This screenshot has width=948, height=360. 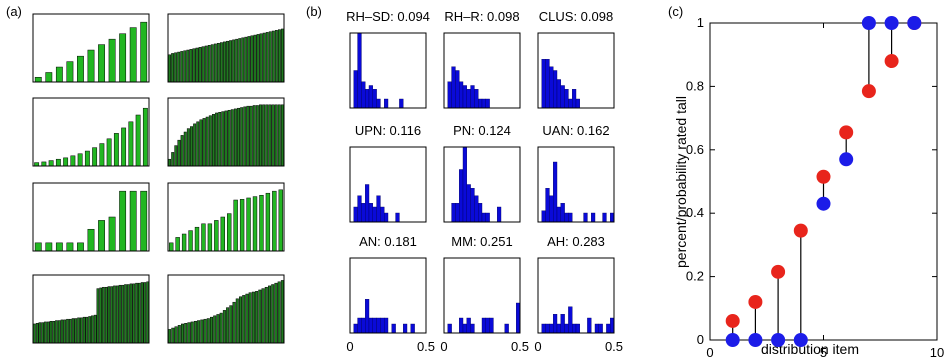 What do you see at coordinates (388, 16) in the screenshot?
I see `panel-b-chart-title-0: RH–SD: 0.094` at bounding box center [388, 16].